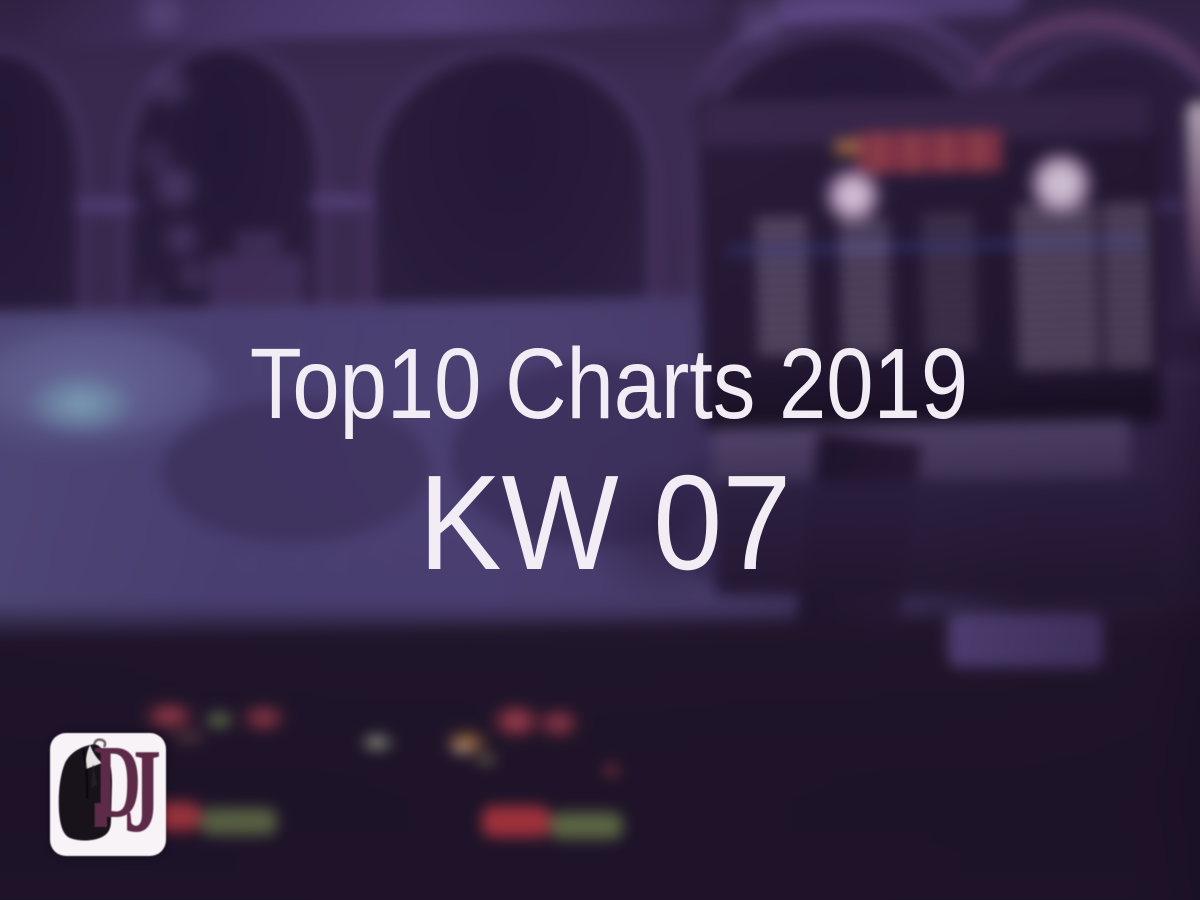  I want to click on dj-logo-graphic: D J, so click(109, 794).